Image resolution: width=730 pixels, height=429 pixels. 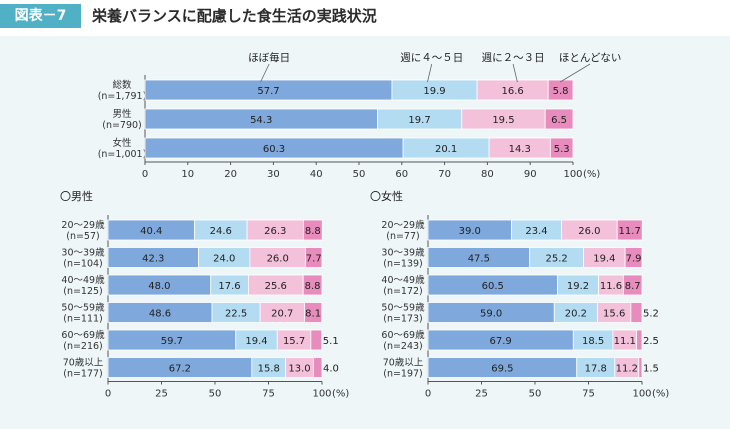 What do you see at coordinates (503, 120) in the screenshot?
I see `data-label: 19.5` at bounding box center [503, 120].